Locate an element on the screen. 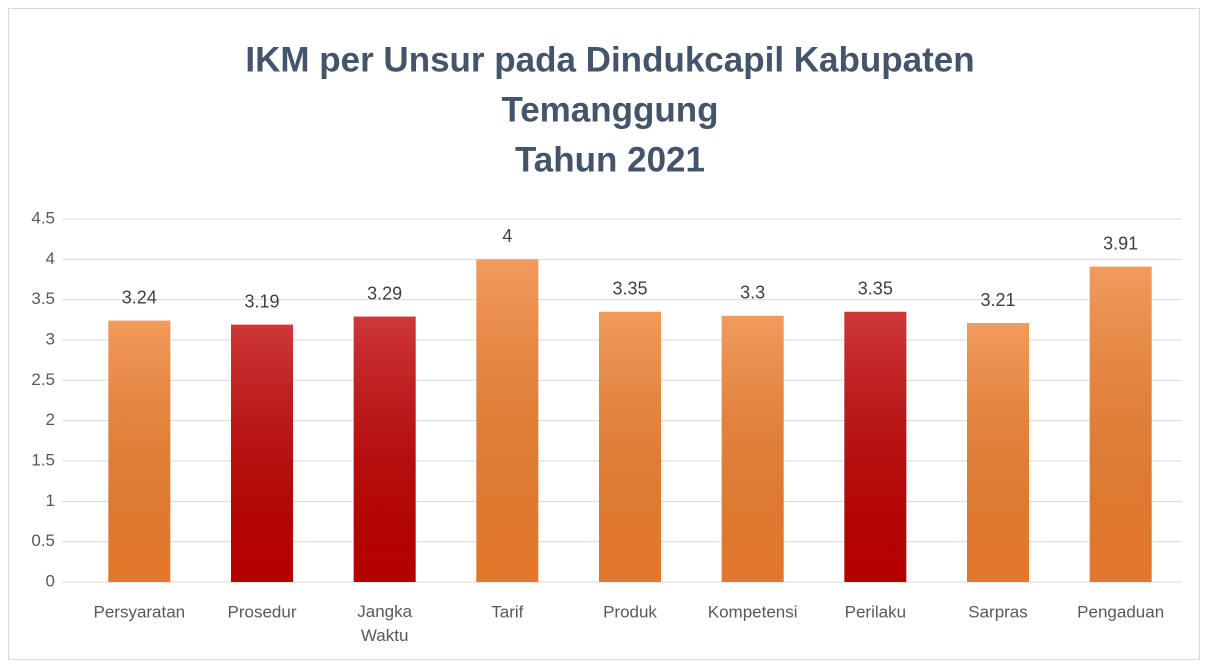 The height and width of the screenshot is (667, 1209). chart-title: Tahun 2021 is located at coordinates (610, 159).